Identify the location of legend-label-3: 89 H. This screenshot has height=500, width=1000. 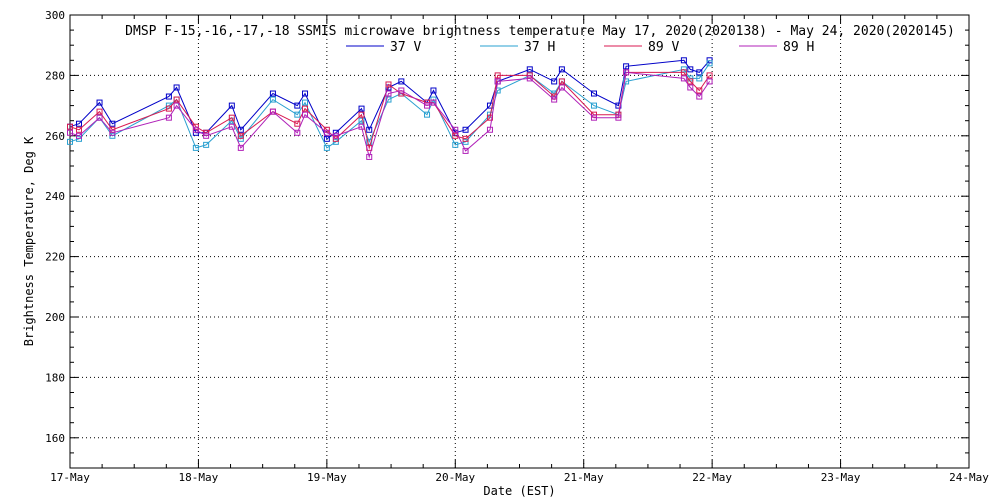
(798, 47).